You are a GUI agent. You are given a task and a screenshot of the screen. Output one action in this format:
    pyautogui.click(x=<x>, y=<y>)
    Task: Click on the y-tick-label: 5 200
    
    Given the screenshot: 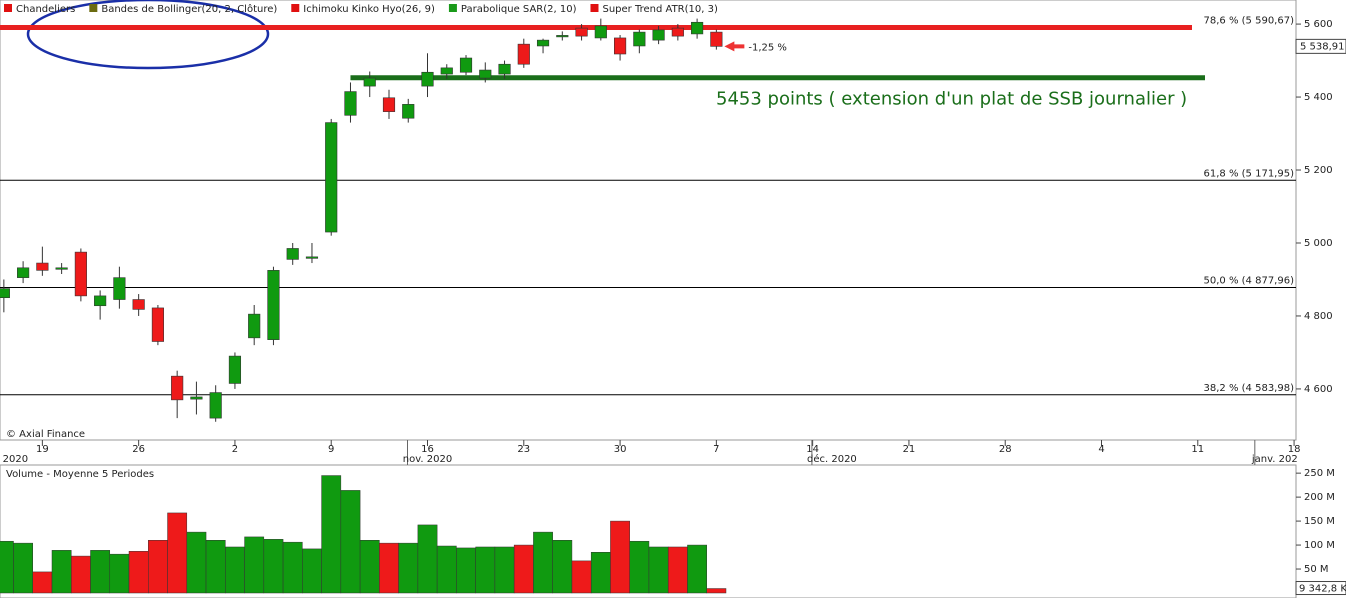 What is the action you would take?
    pyautogui.click(x=1318, y=170)
    